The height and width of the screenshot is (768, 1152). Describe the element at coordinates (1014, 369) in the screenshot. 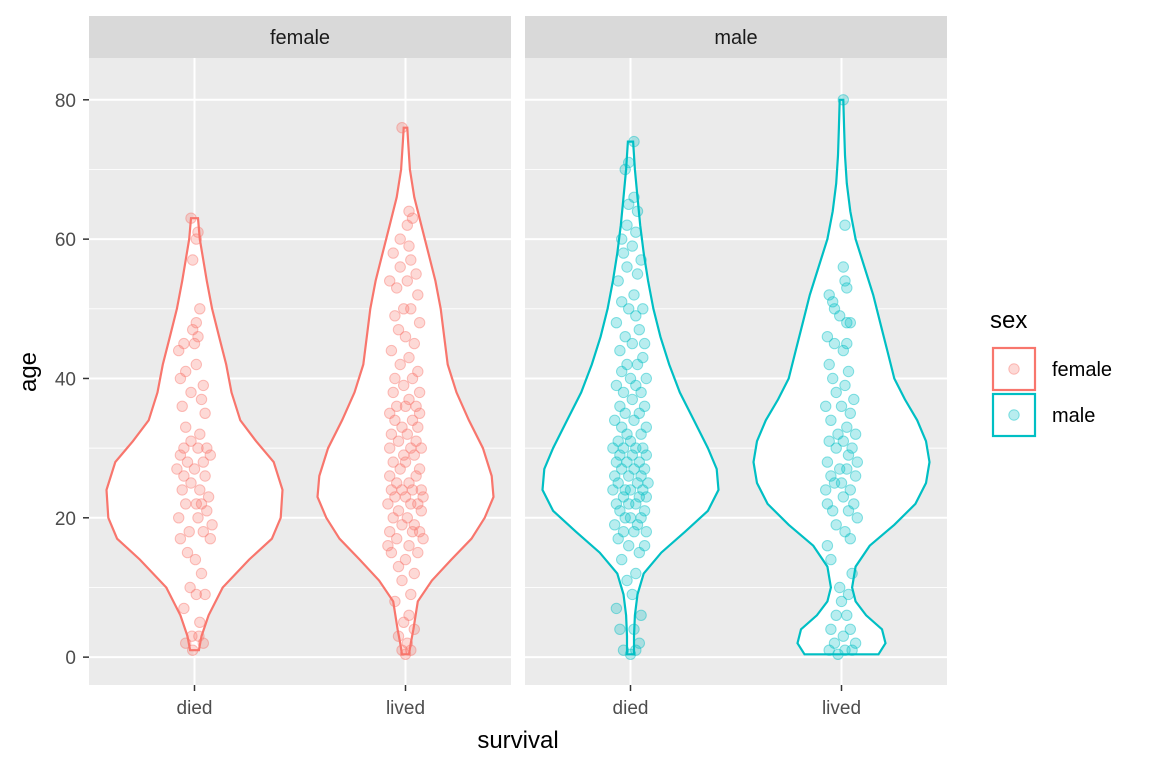

I see `legend-key-female` at that location.